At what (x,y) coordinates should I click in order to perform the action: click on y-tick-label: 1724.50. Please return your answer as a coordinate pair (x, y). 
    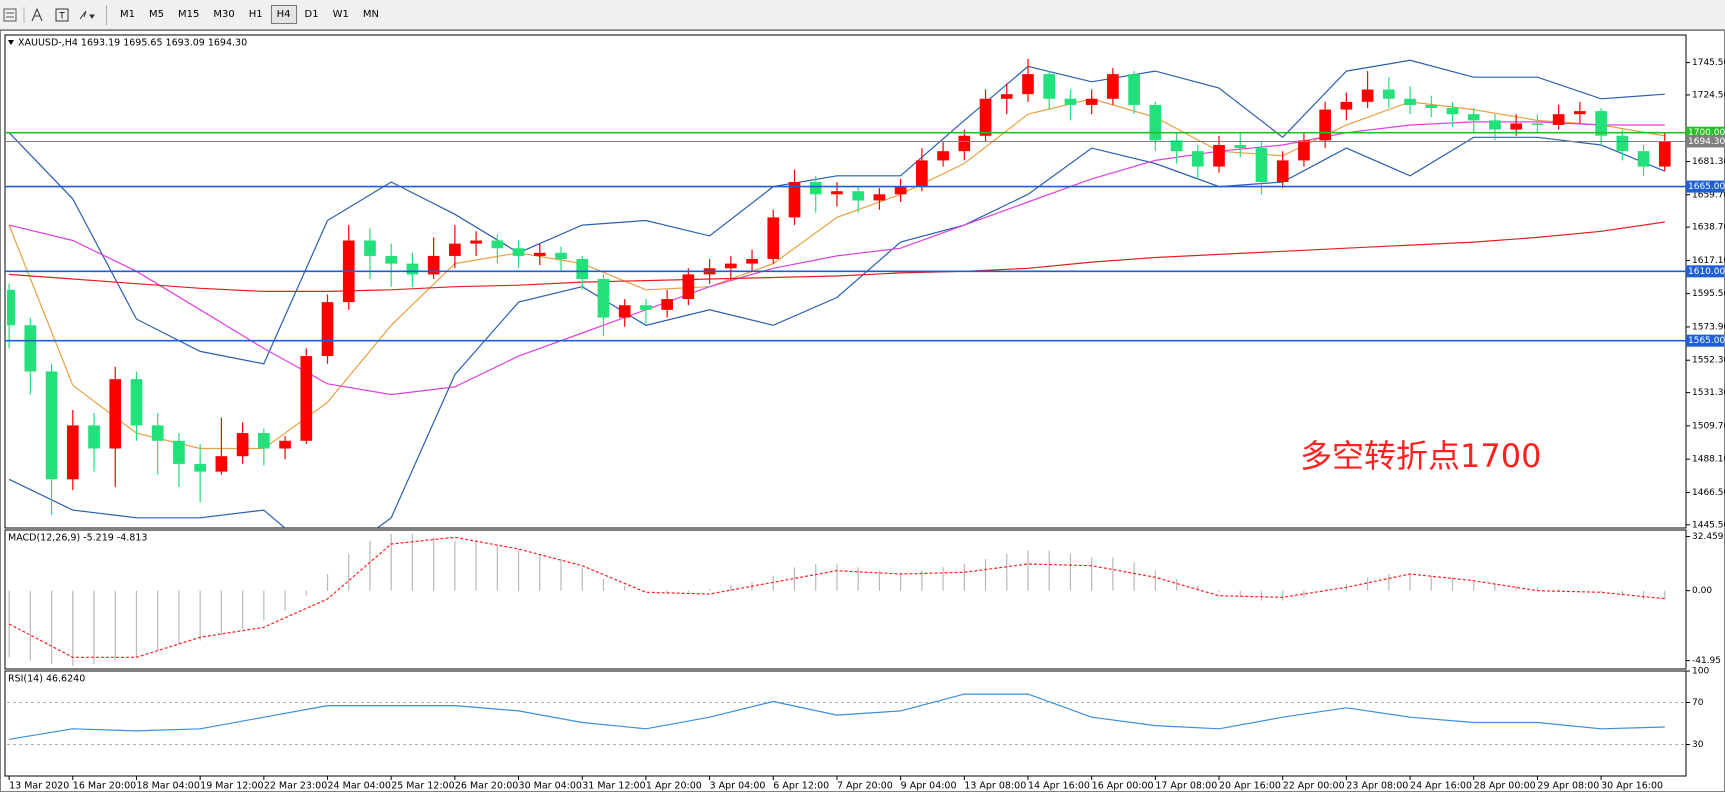
    Looking at the image, I should click on (1708, 95).